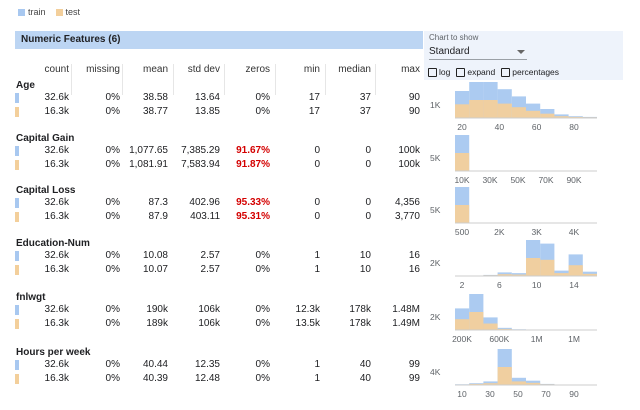  I want to click on mean-value: 10.07, so click(155, 269).